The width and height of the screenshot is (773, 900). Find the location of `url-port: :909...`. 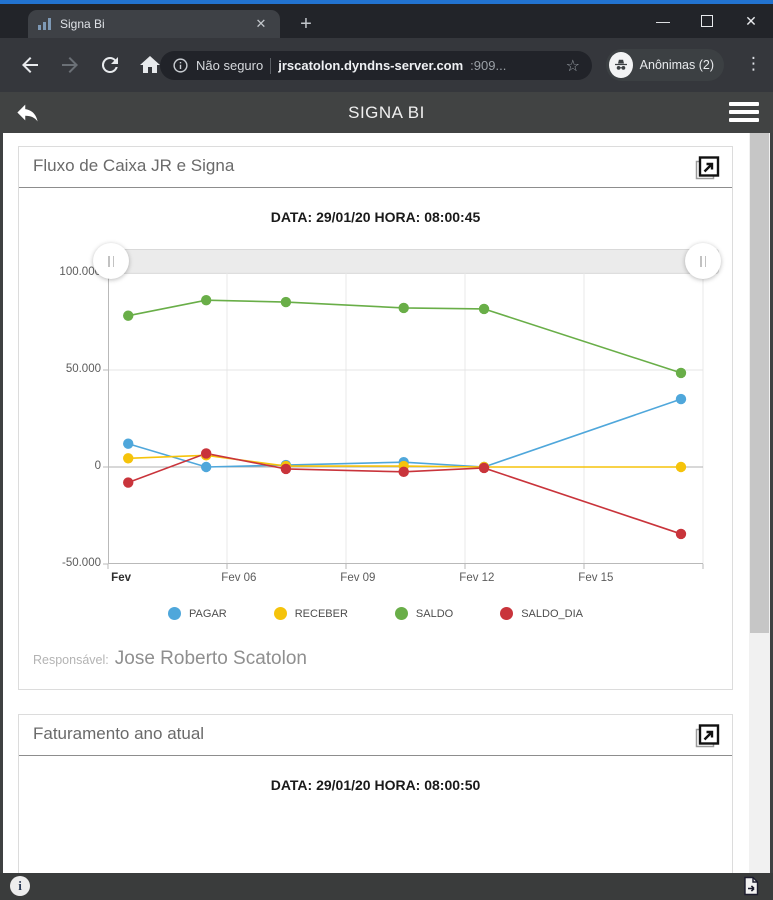

url-port: :909... is located at coordinates (488, 65).